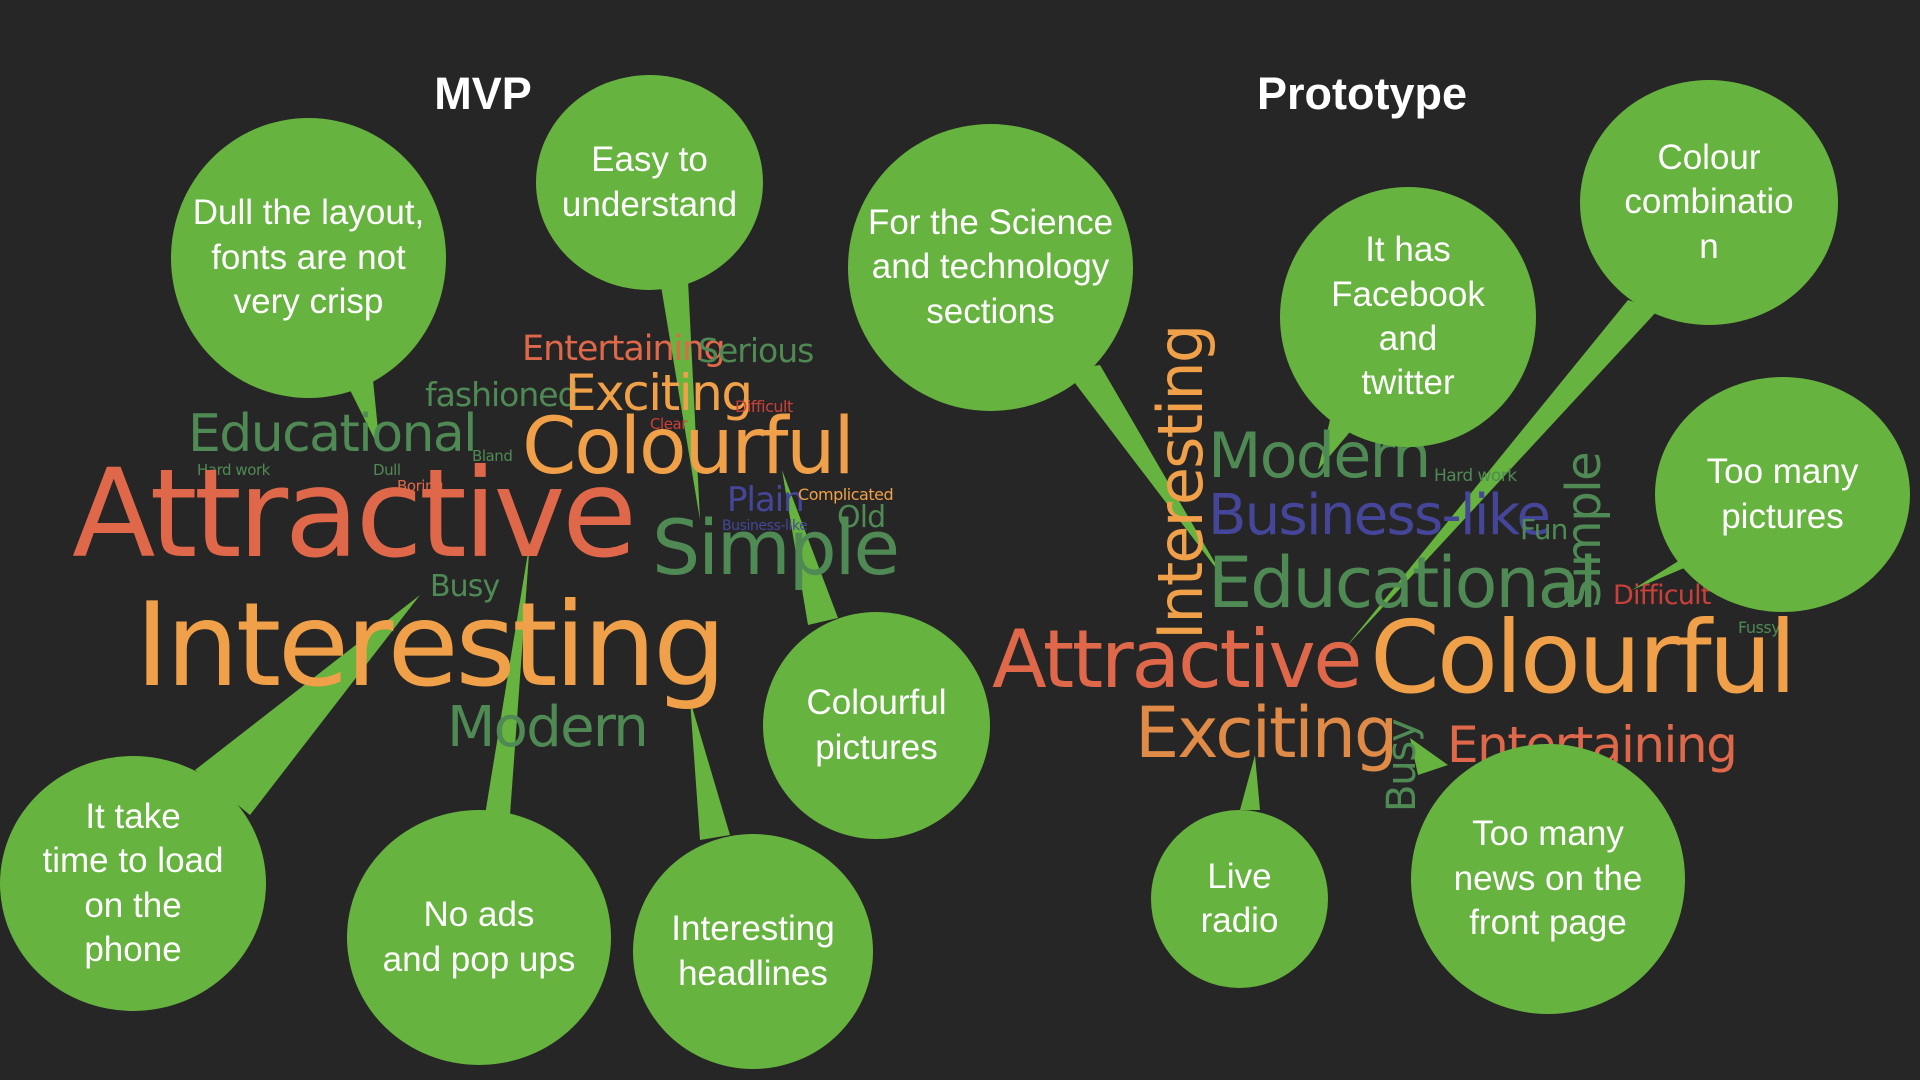 This screenshot has height=1080, width=1920. I want to click on prototype-word-business-like: Business-like, so click(1379, 515).